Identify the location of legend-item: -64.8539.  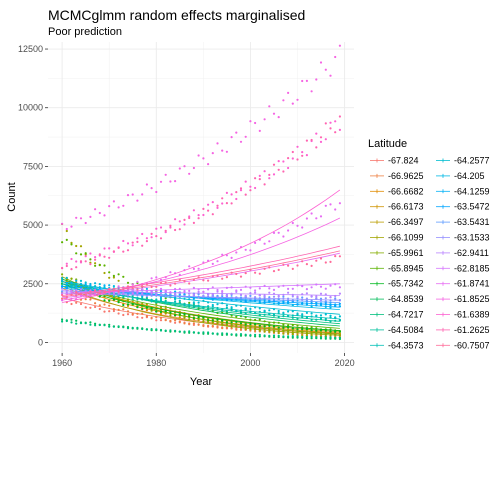
(397, 299).